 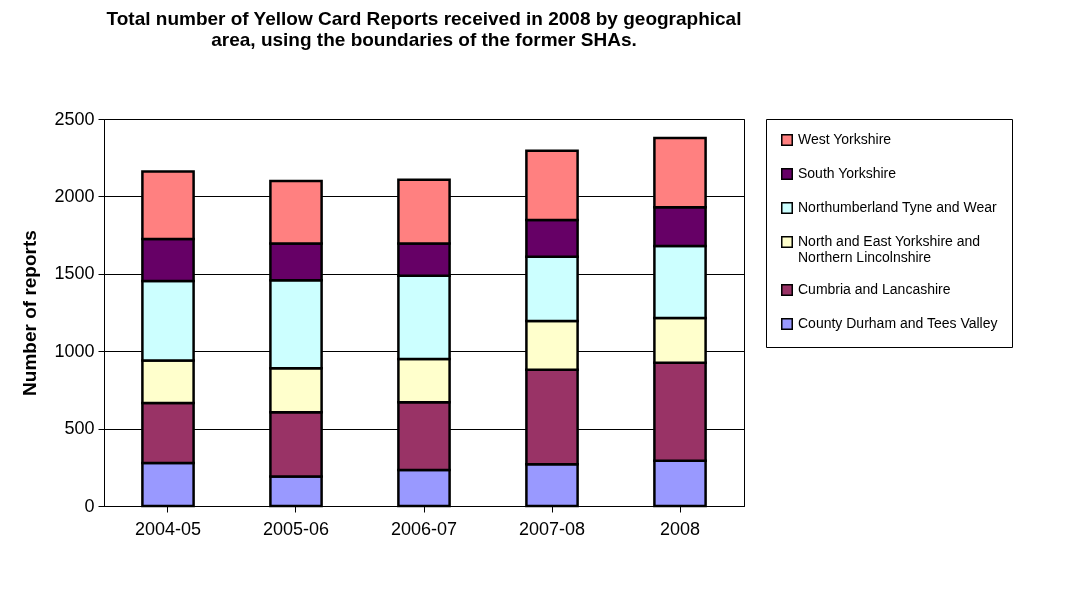 What do you see at coordinates (89, 505) in the screenshot?
I see `y-tick-label: 0` at bounding box center [89, 505].